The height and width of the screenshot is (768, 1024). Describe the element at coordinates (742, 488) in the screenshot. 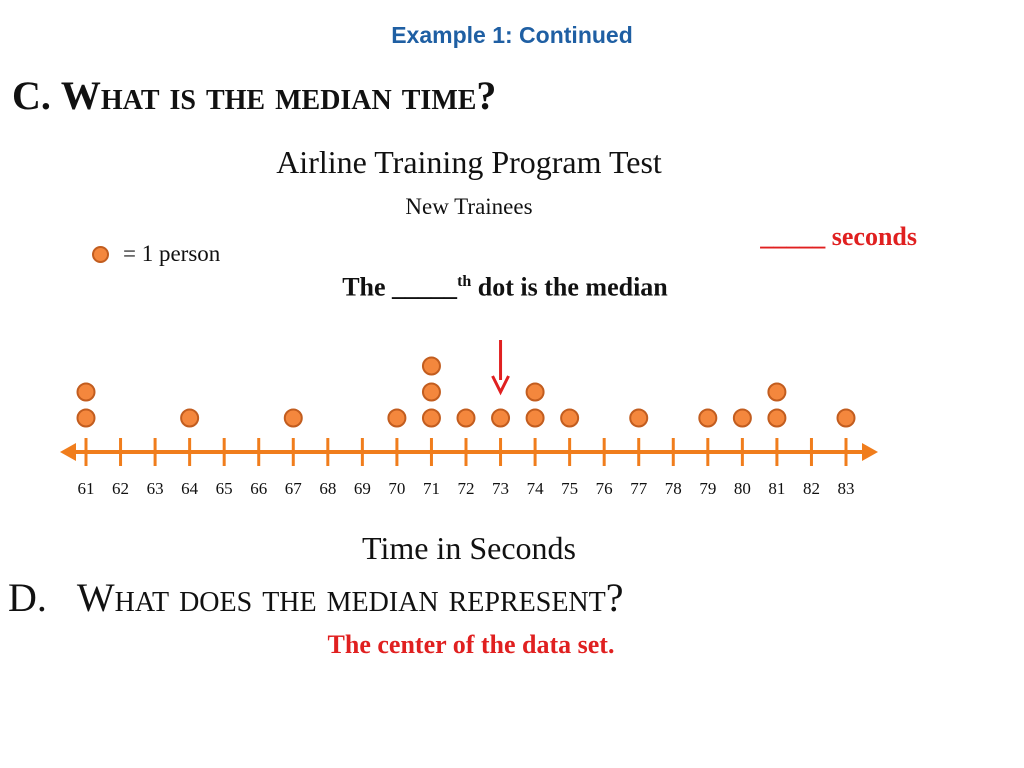

I see `tick-label: 80` at that location.